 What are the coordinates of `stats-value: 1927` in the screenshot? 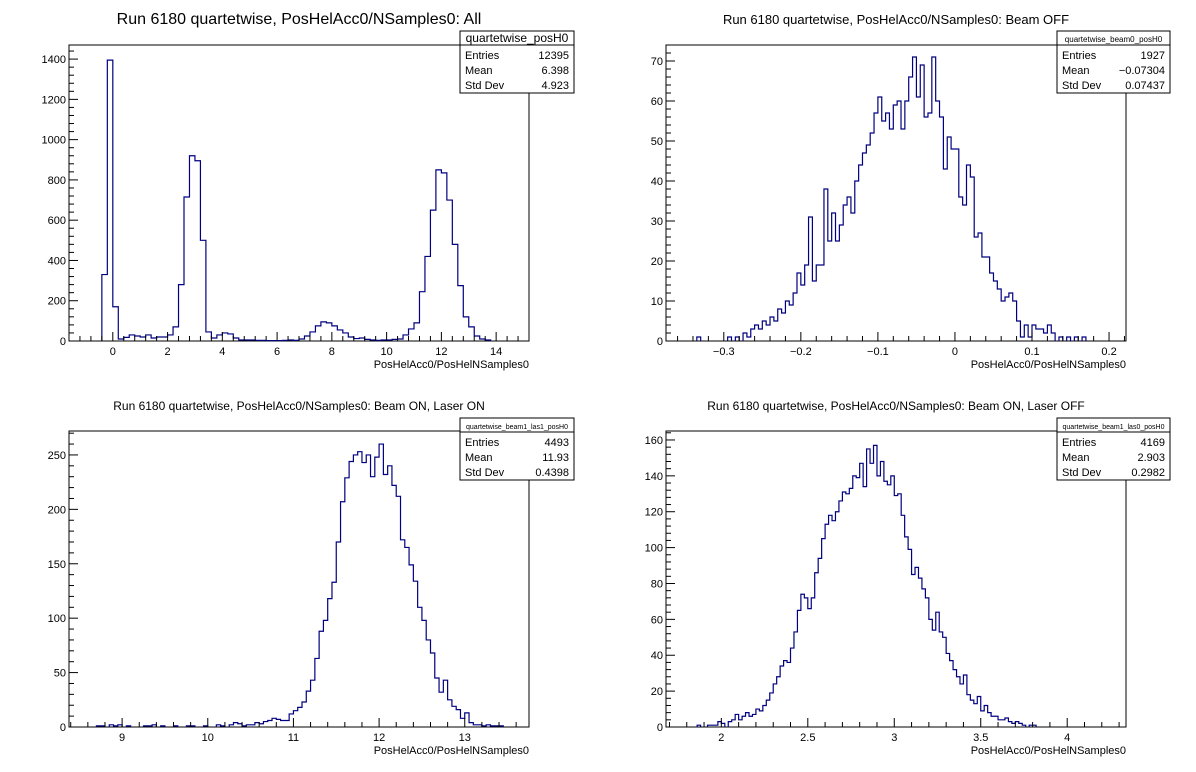 It's located at (1153, 56).